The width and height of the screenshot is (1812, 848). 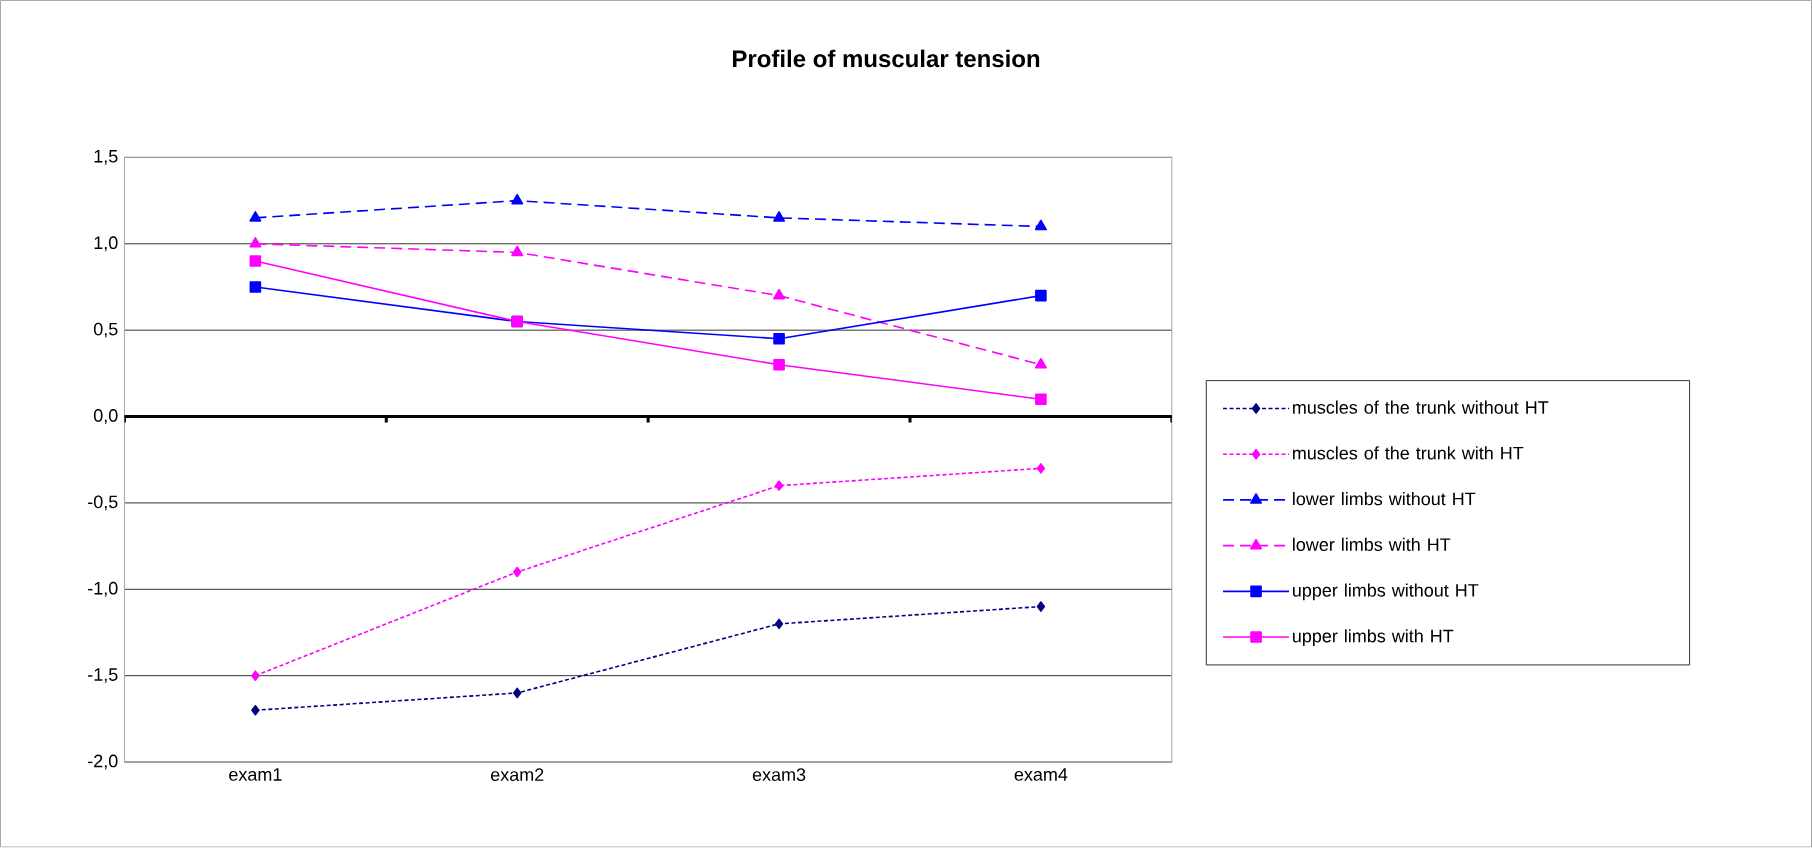 I want to click on x-tick-label: exam2, so click(x=517, y=775).